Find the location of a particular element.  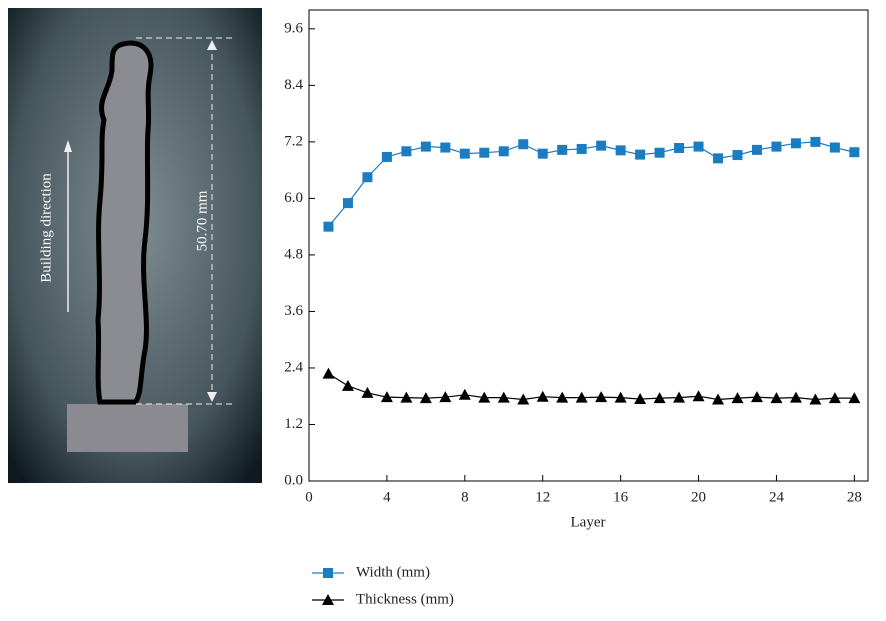

x-tick-label: 8 is located at coordinates (465, 497).